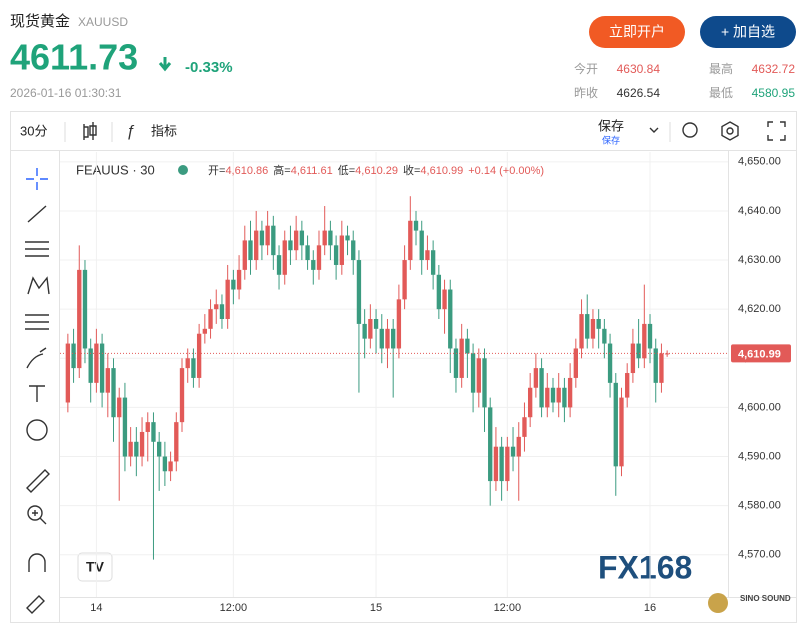 This screenshot has width=807, height=624. I want to click on x-tick-label: 16, so click(650, 608).